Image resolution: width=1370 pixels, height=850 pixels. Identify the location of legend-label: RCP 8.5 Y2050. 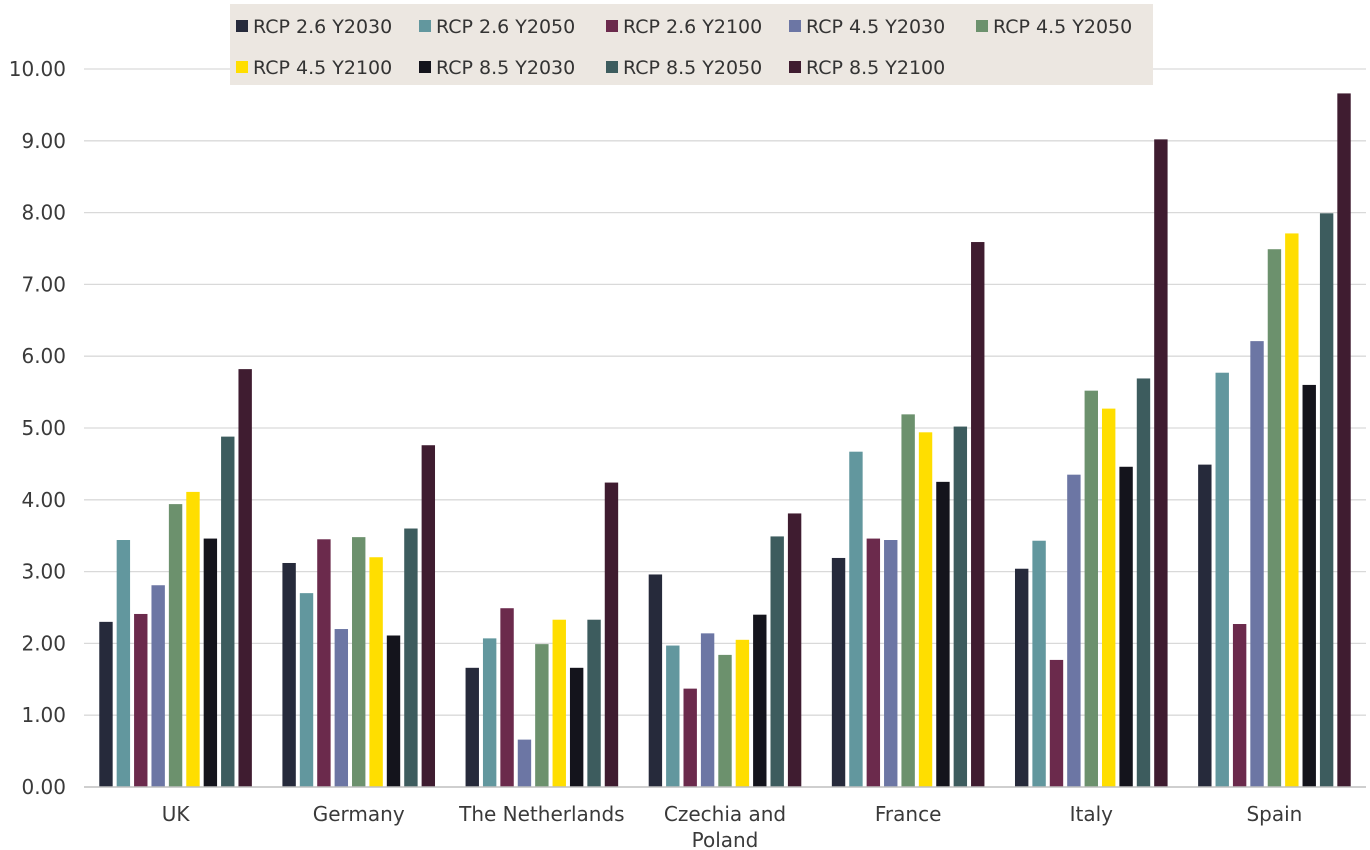
(692, 68).